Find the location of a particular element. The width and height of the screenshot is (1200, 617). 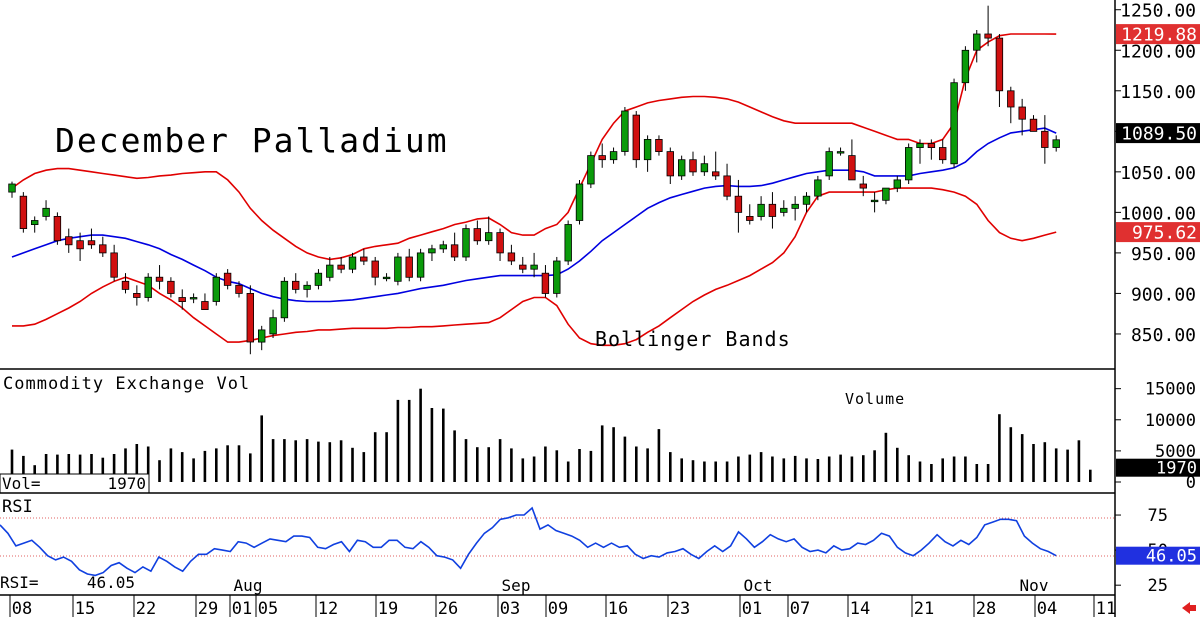

date-axis-day-label: 29 is located at coordinates (208, 608).